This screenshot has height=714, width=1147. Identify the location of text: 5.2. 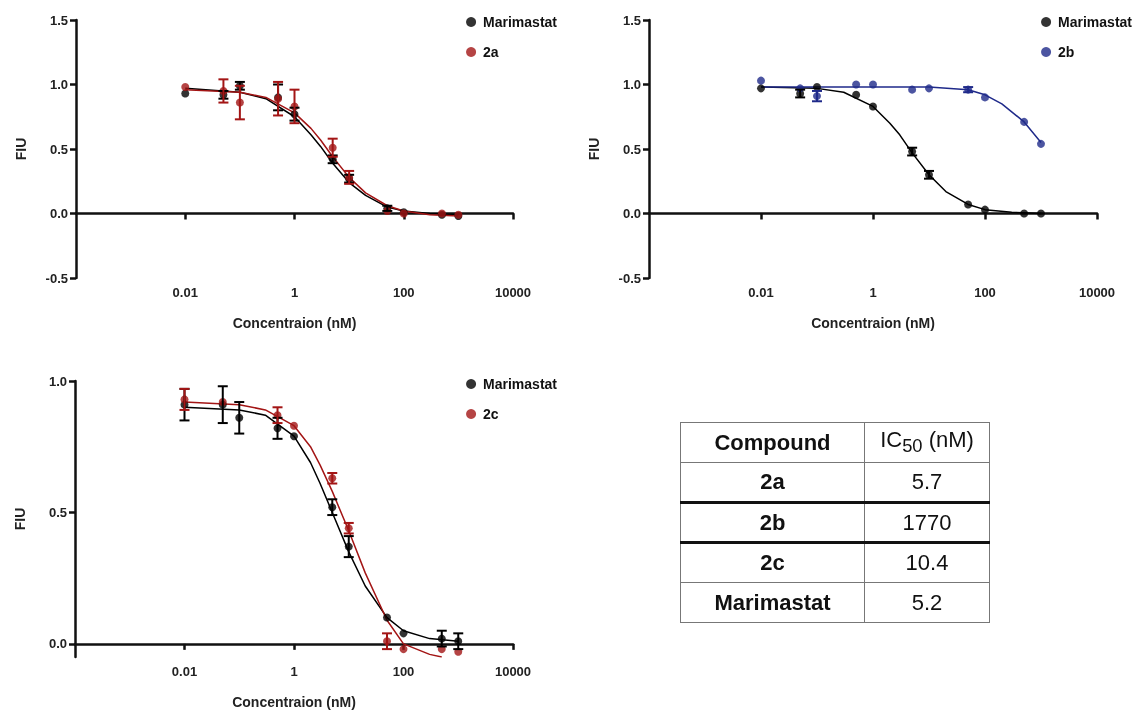
(927, 602).